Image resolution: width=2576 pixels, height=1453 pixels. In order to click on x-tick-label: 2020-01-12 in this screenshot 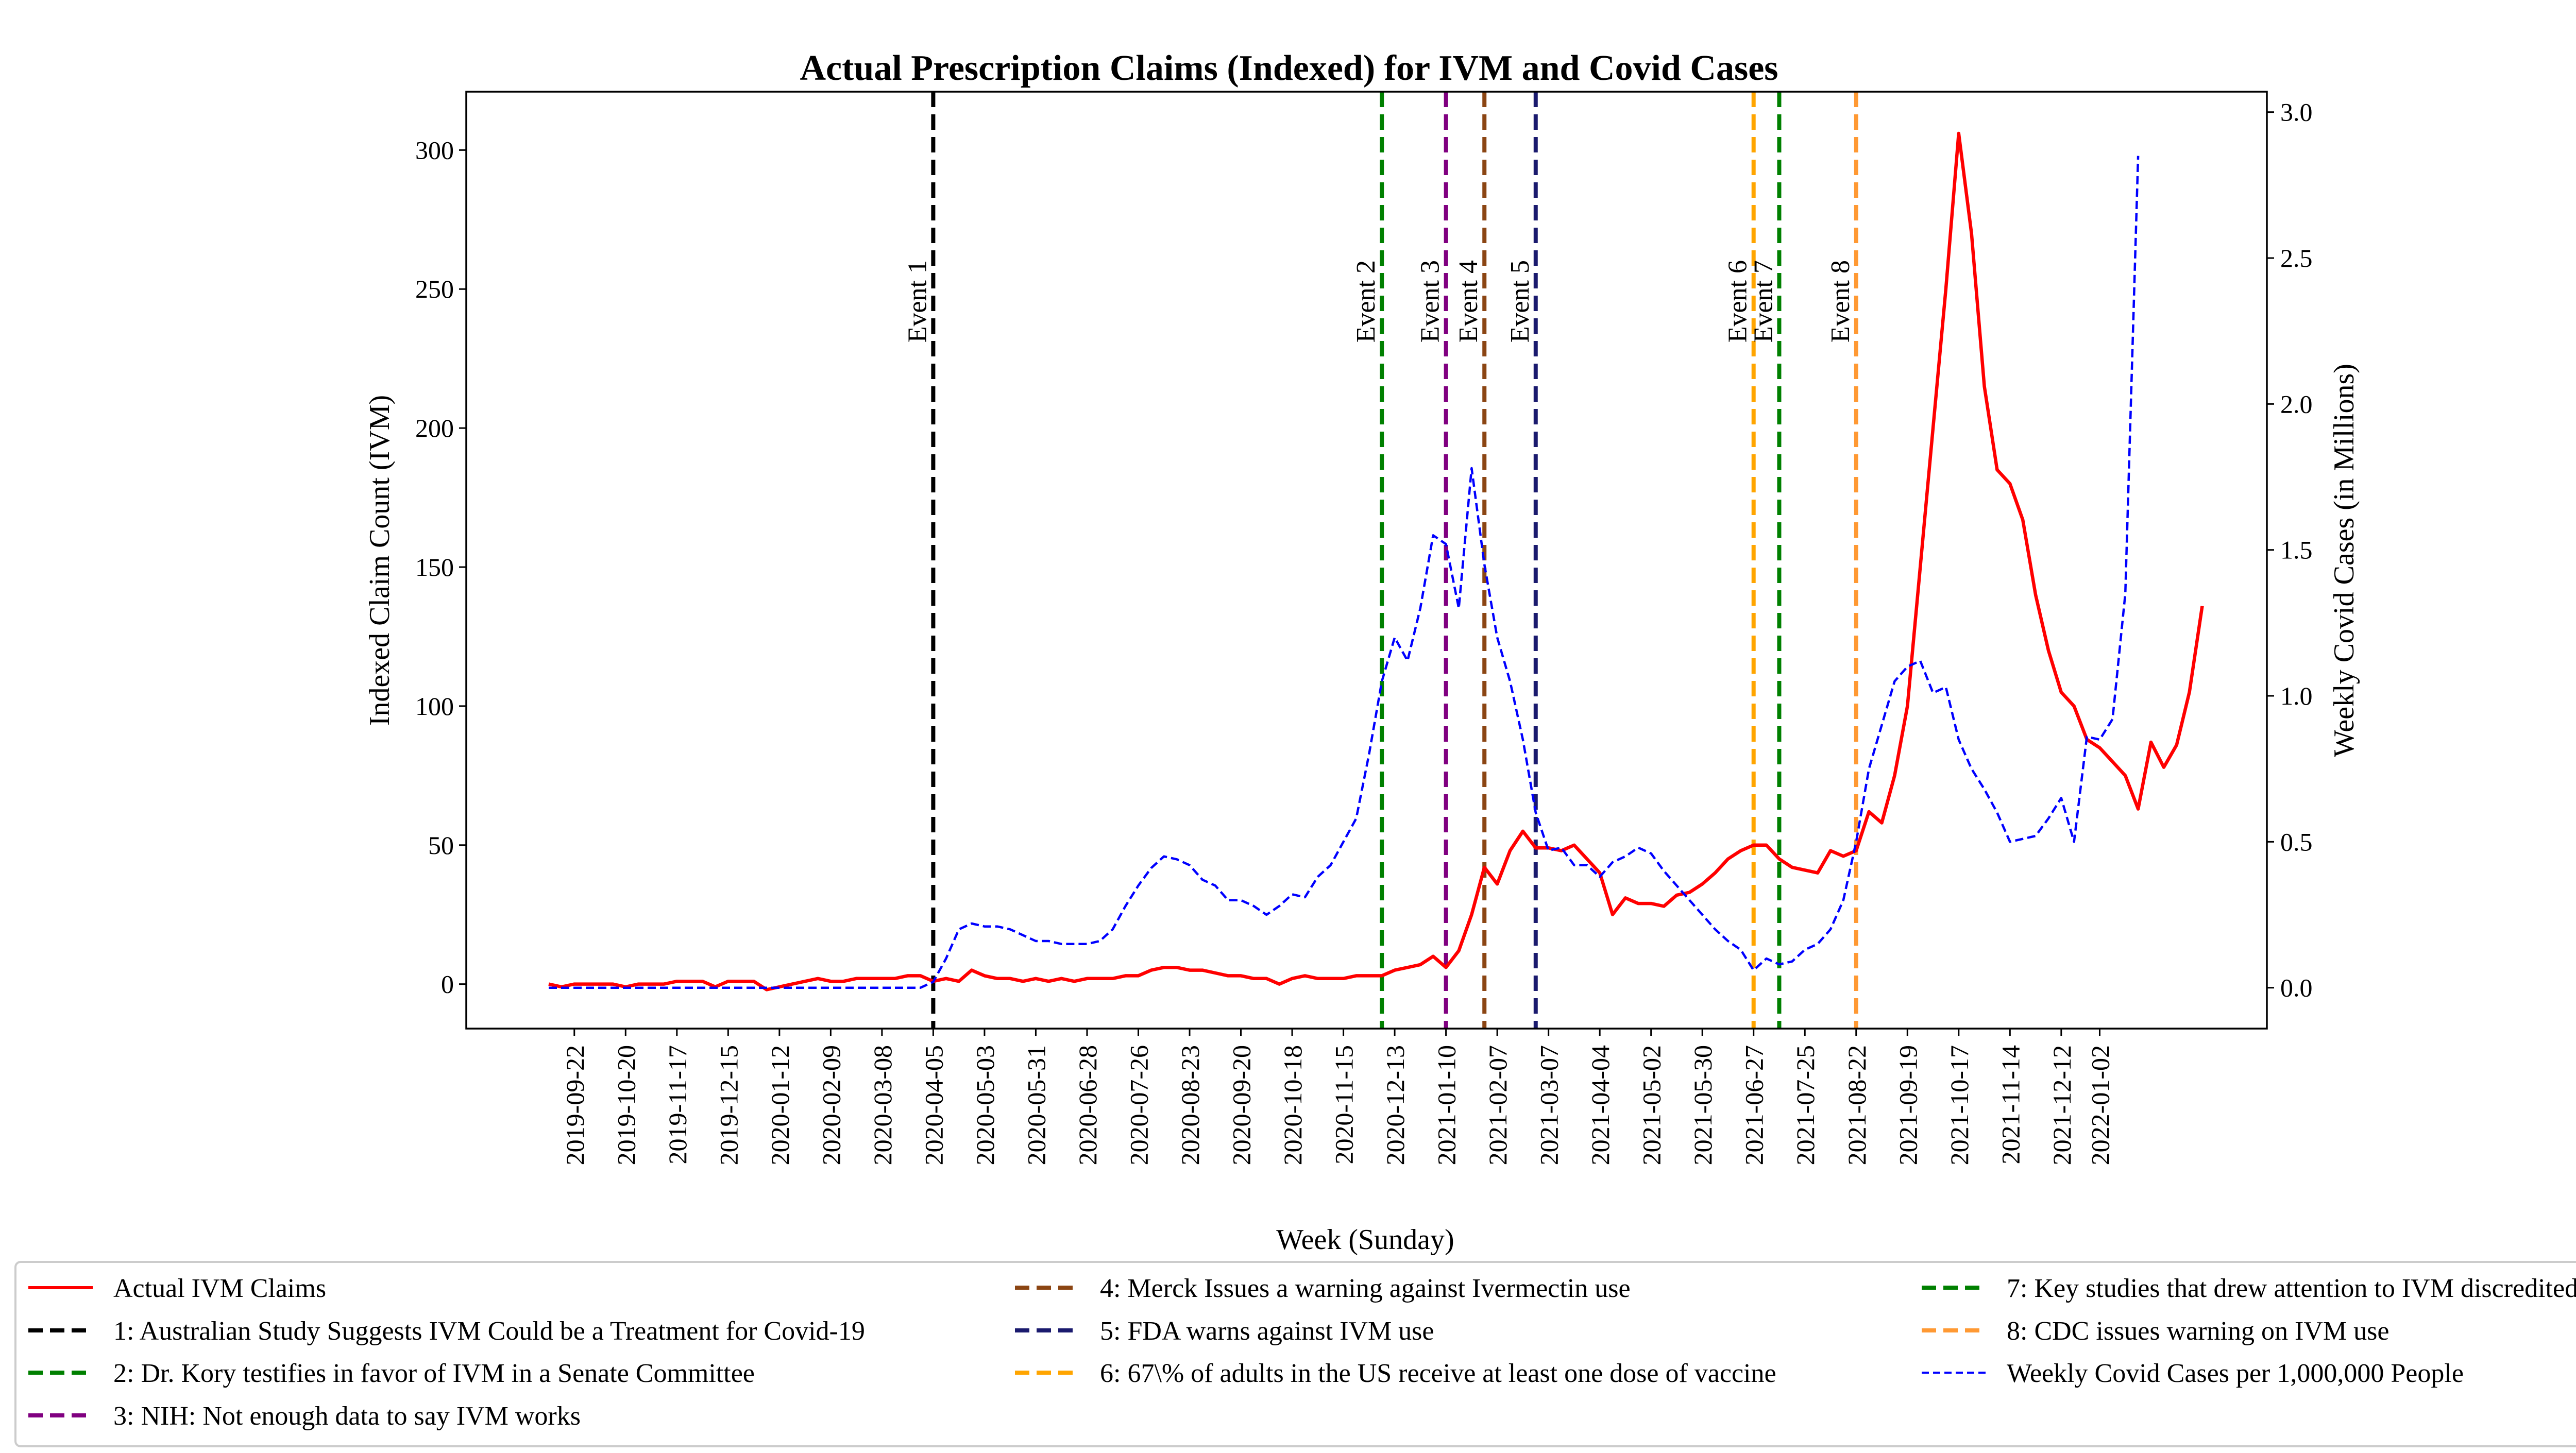, I will do `click(780, 1105)`.